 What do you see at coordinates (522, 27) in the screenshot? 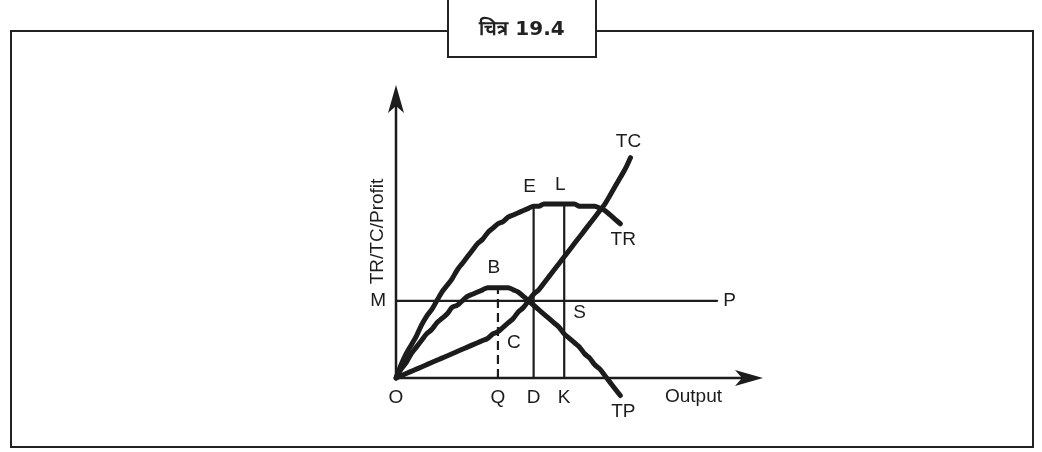
I see `chart-title: चित्र 19.4` at bounding box center [522, 27].